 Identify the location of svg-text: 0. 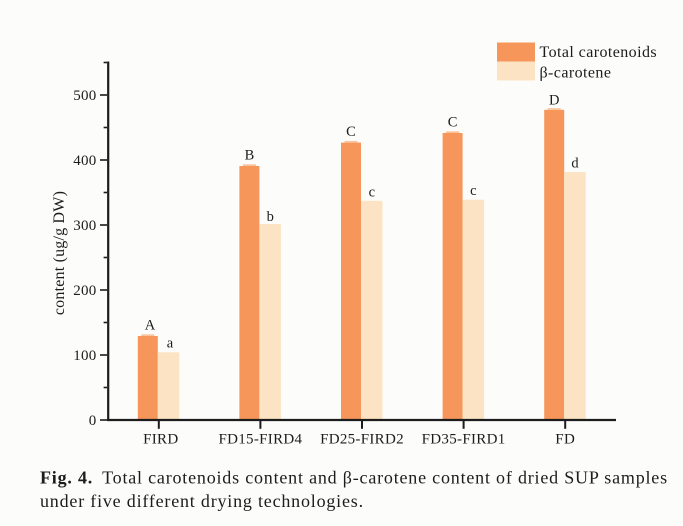
(93, 421).